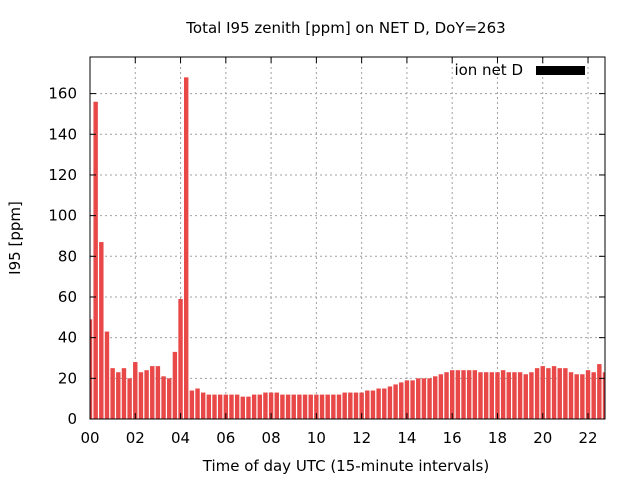 The height and width of the screenshot is (480, 640). What do you see at coordinates (488, 70) in the screenshot?
I see `legend-label: ion net D` at bounding box center [488, 70].